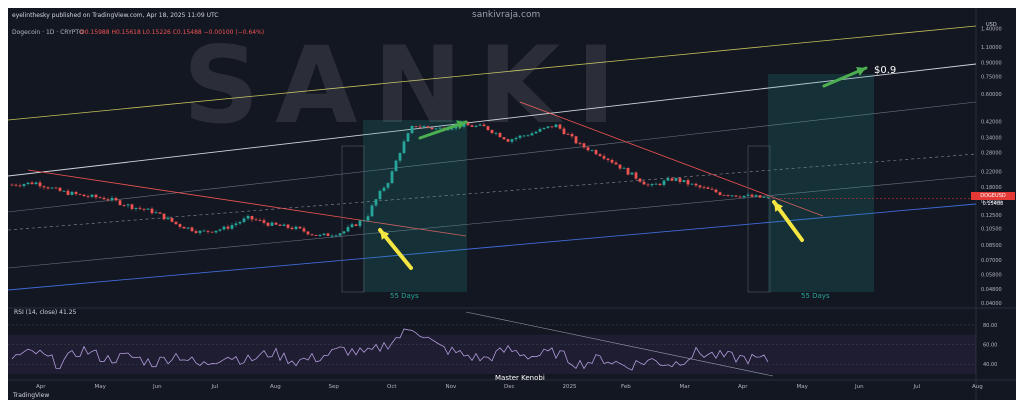 The image size is (1024, 408). I want to click on time-tick-label: May, so click(101, 387).